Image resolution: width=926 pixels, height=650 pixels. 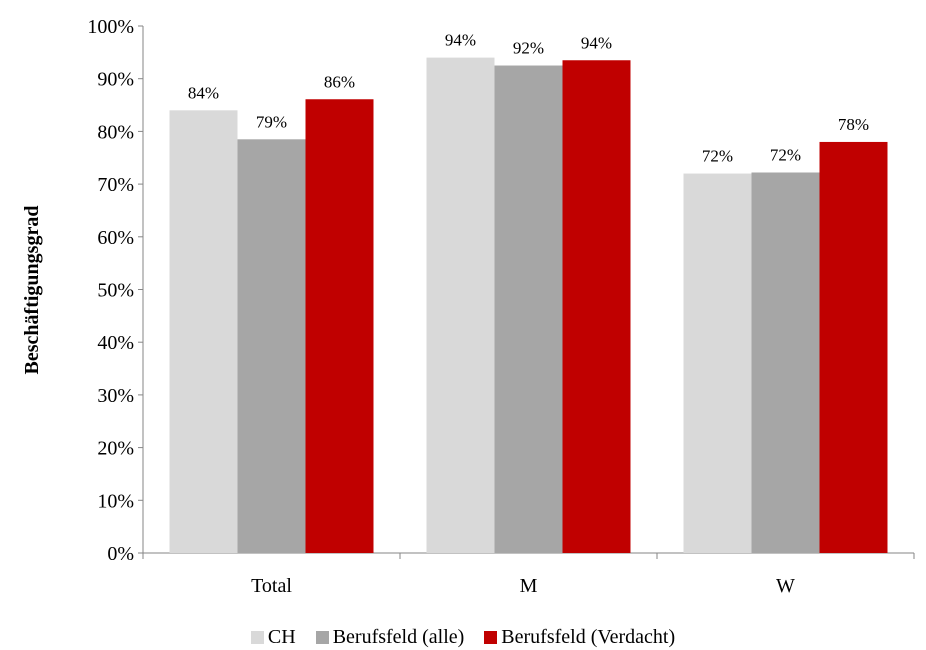 I want to click on legend-label: CH, so click(x=281, y=636).